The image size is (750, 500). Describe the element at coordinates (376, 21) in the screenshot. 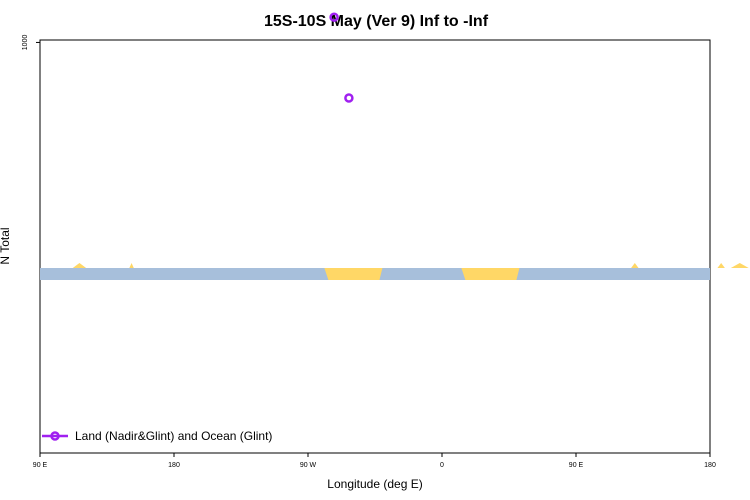

I see `chart-title: 15S-10S May (Ver 9) Inf to -Inf` at that location.